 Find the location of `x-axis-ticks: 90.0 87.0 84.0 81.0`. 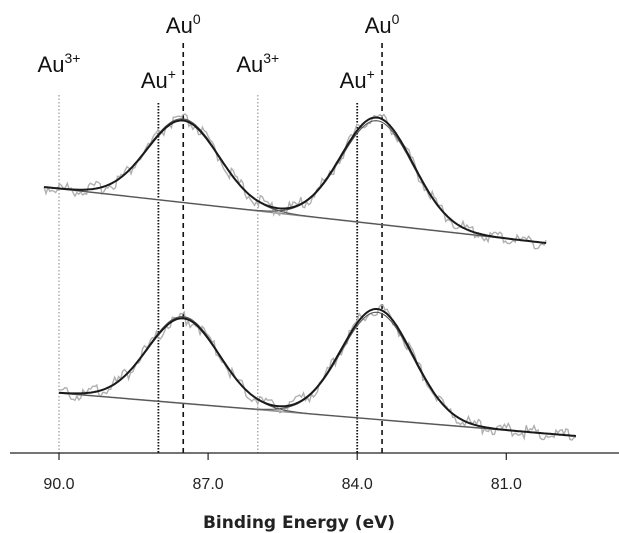

x-axis-ticks: 90.0 87.0 84.0 81.0 is located at coordinates (282, 473).